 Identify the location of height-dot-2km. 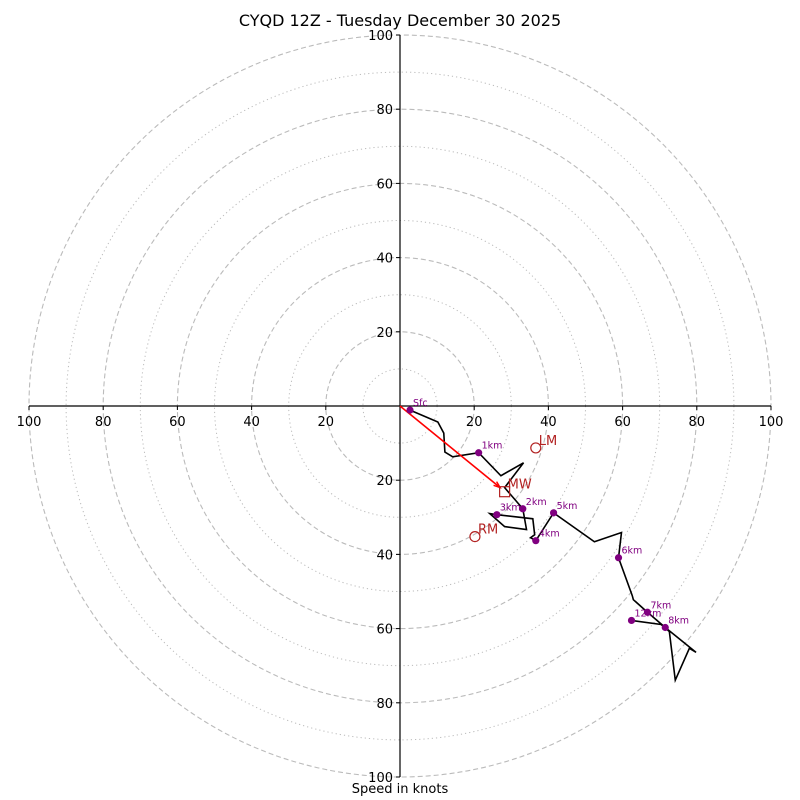
(523, 509).